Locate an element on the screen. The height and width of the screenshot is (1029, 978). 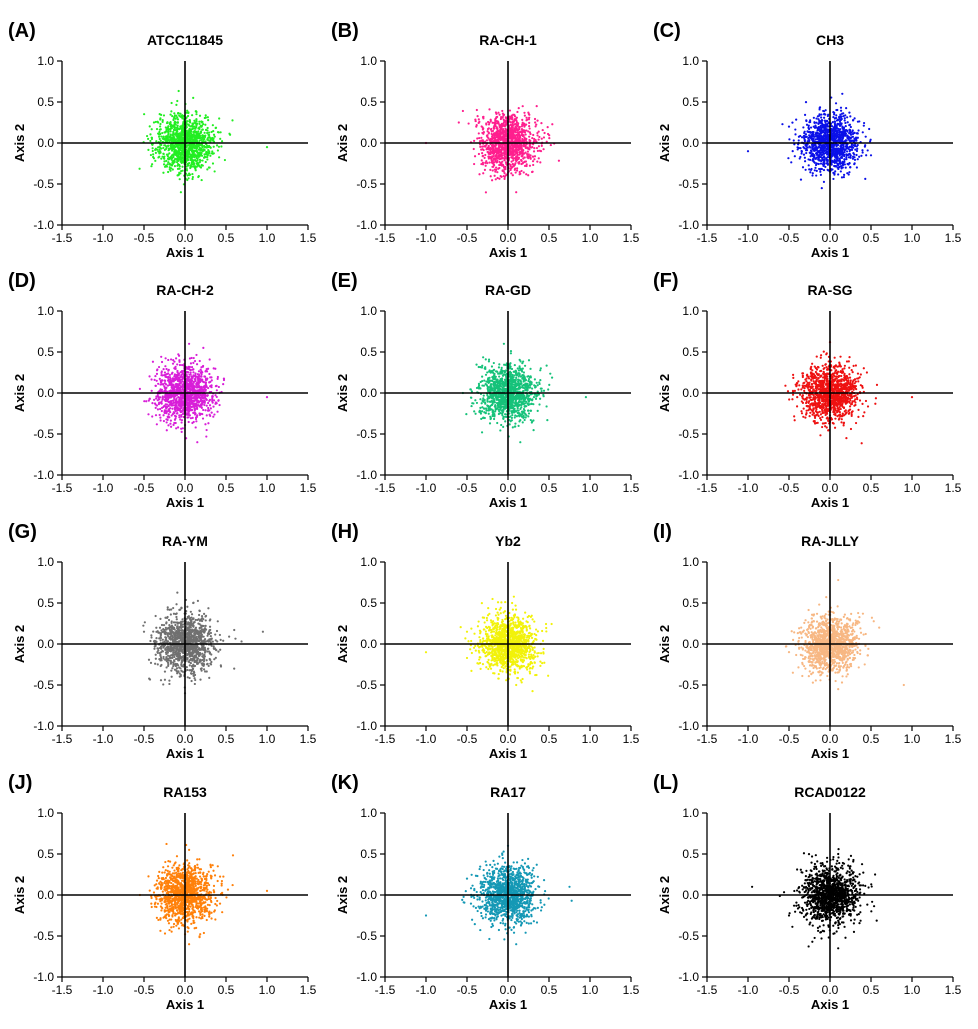
x-tick-label: -1.0 is located at coordinates (748, 238).